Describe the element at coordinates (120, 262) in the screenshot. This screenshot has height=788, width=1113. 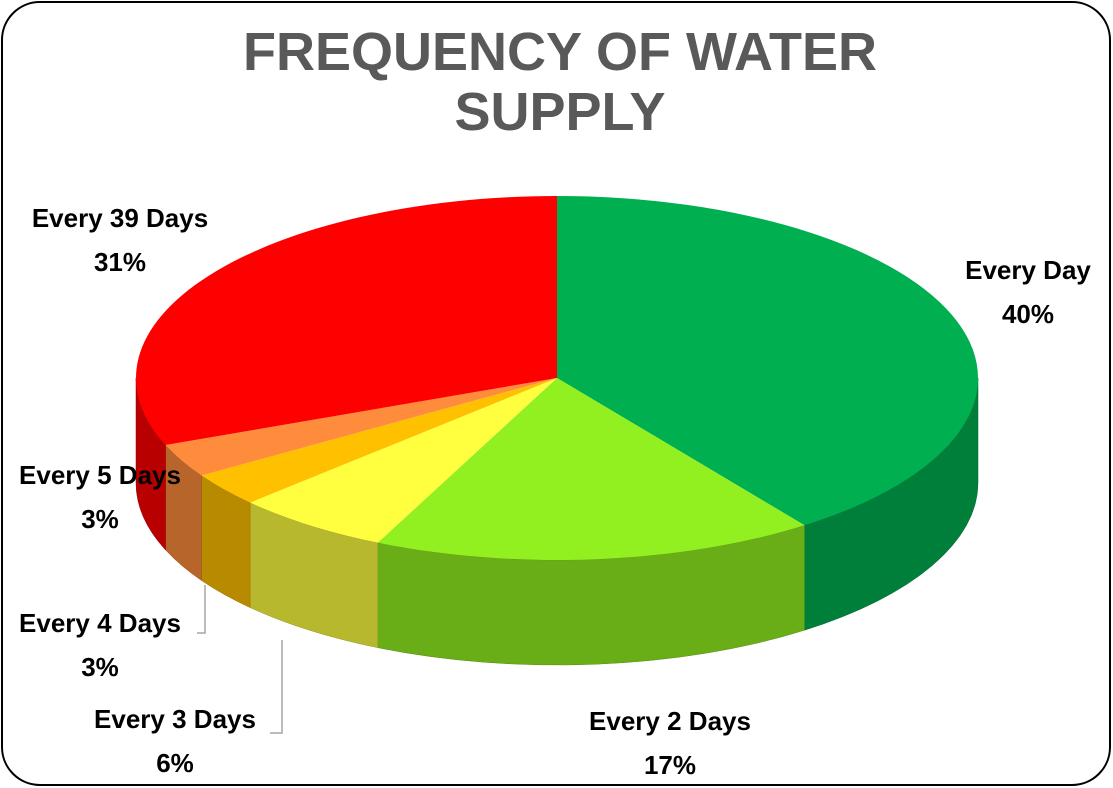
I see `slice-value-label: 31%` at that location.